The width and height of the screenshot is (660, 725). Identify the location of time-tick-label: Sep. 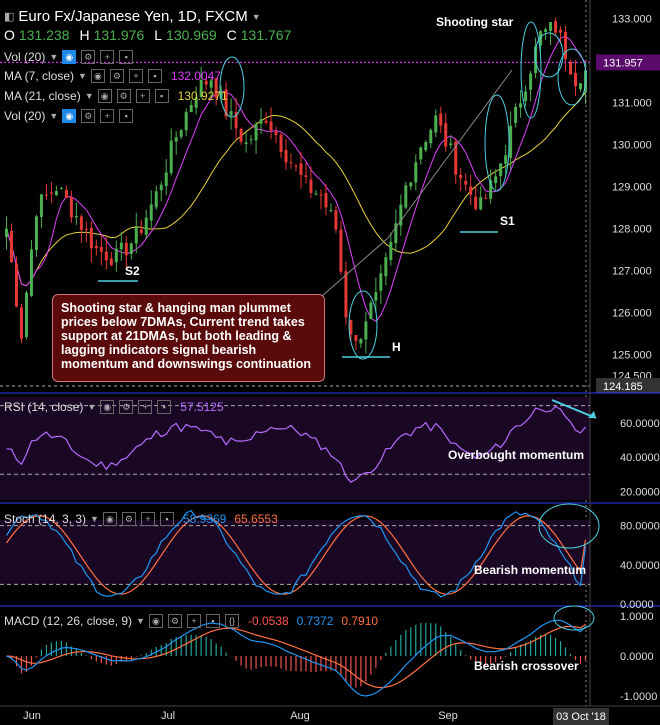
(448, 716).